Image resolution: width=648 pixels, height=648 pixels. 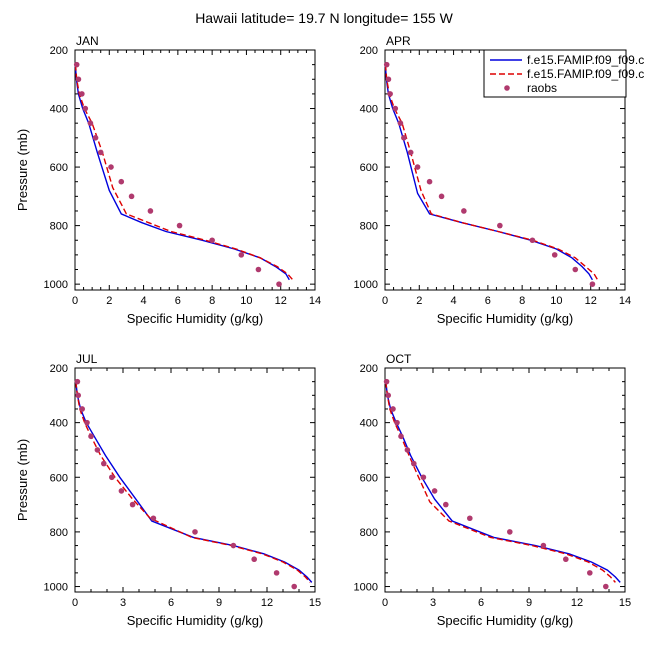 What do you see at coordinates (324, 18) in the screenshot?
I see `figure-title: Hawaii latitude= 19.7 N longitude= 155 W` at bounding box center [324, 18].